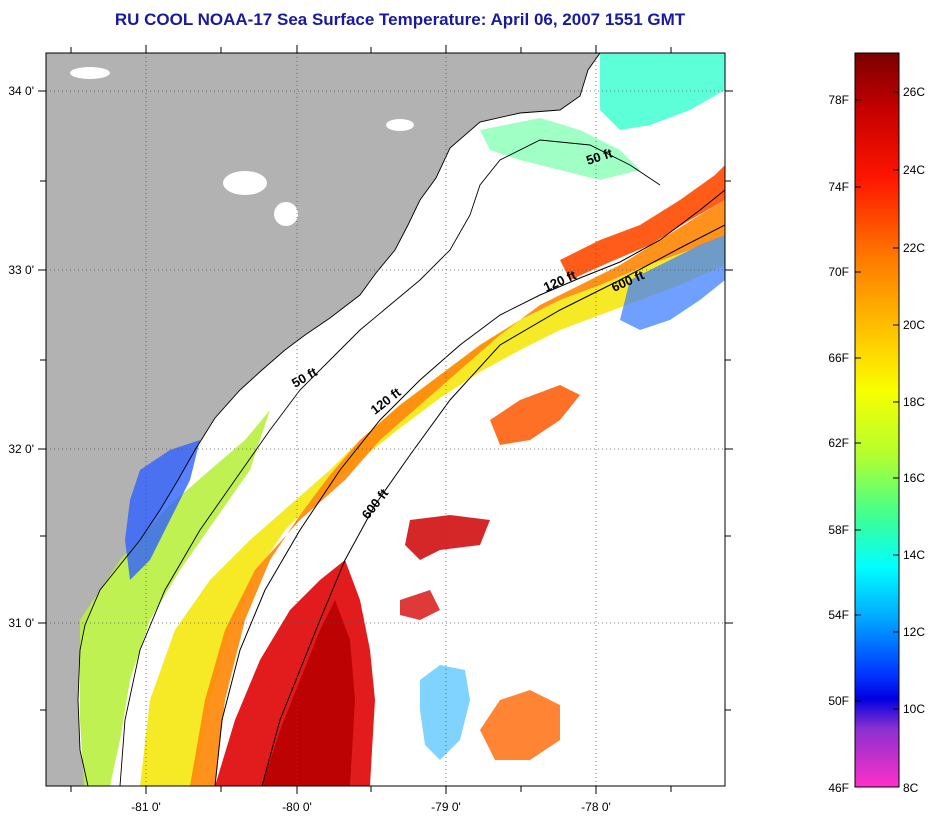 This screenshot has width=928, height=817. I want to click on lon-label-80: -80 0', so click(297, 807).